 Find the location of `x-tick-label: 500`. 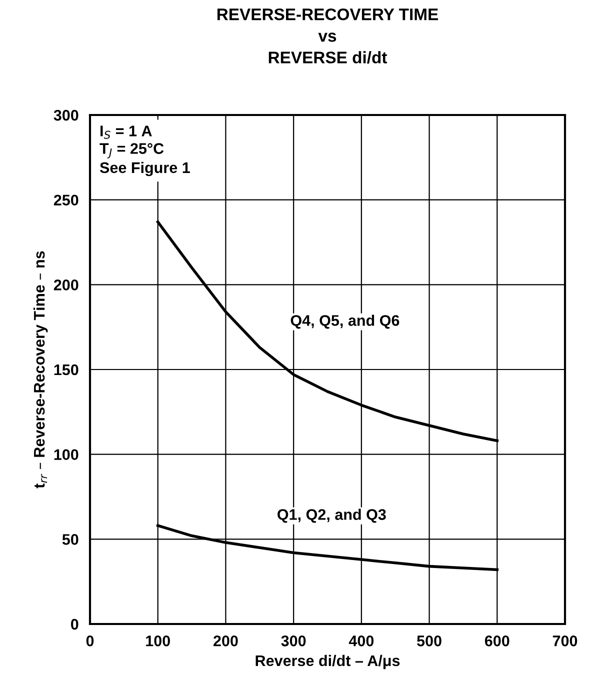

x-tick-label: 500 is located at coordinates (429, 641).